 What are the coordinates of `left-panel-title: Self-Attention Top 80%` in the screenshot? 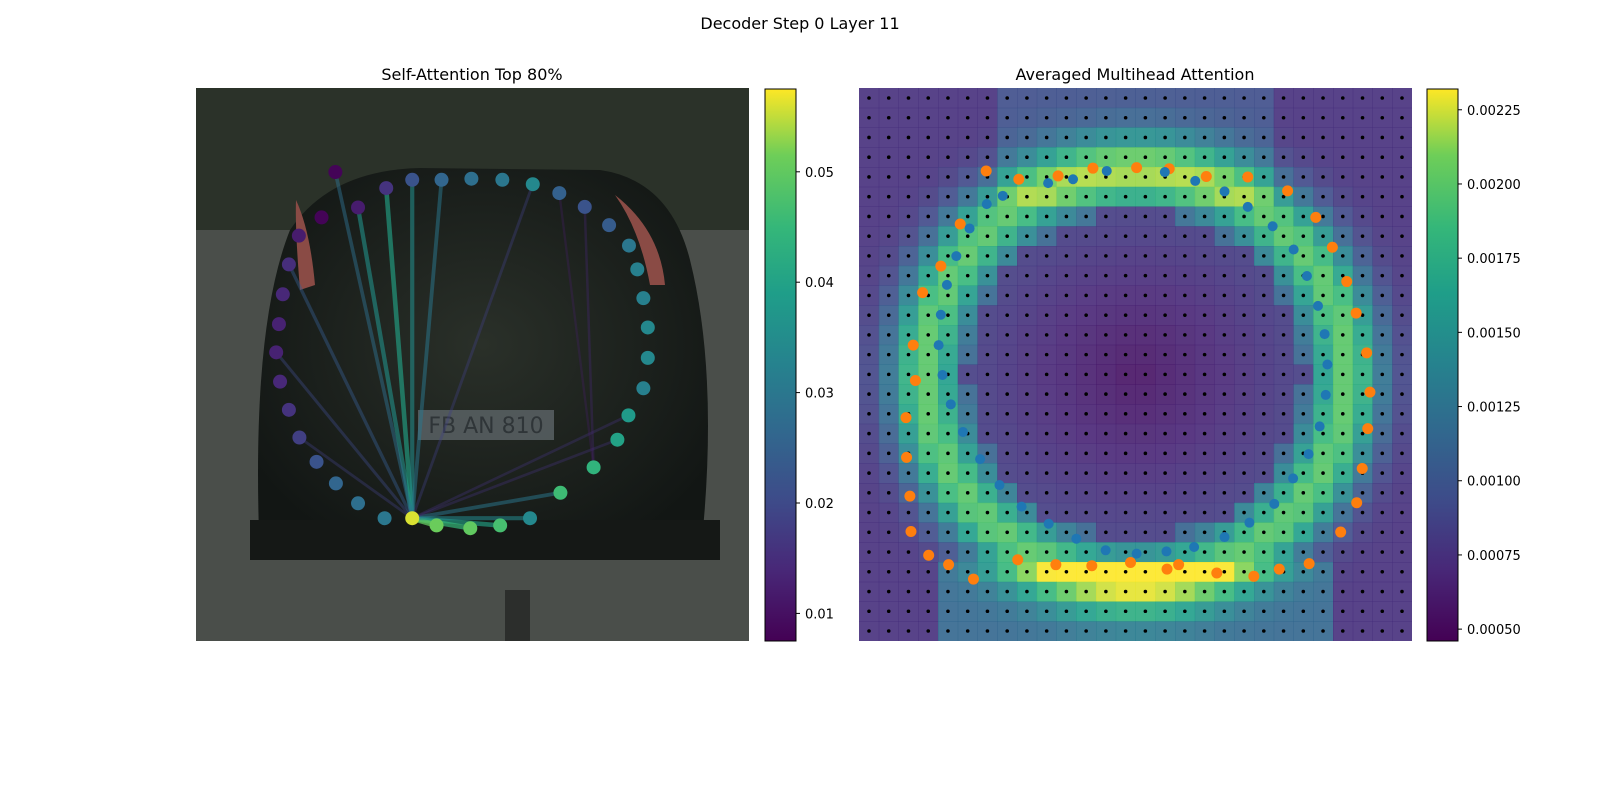 It's located at (471, 74).